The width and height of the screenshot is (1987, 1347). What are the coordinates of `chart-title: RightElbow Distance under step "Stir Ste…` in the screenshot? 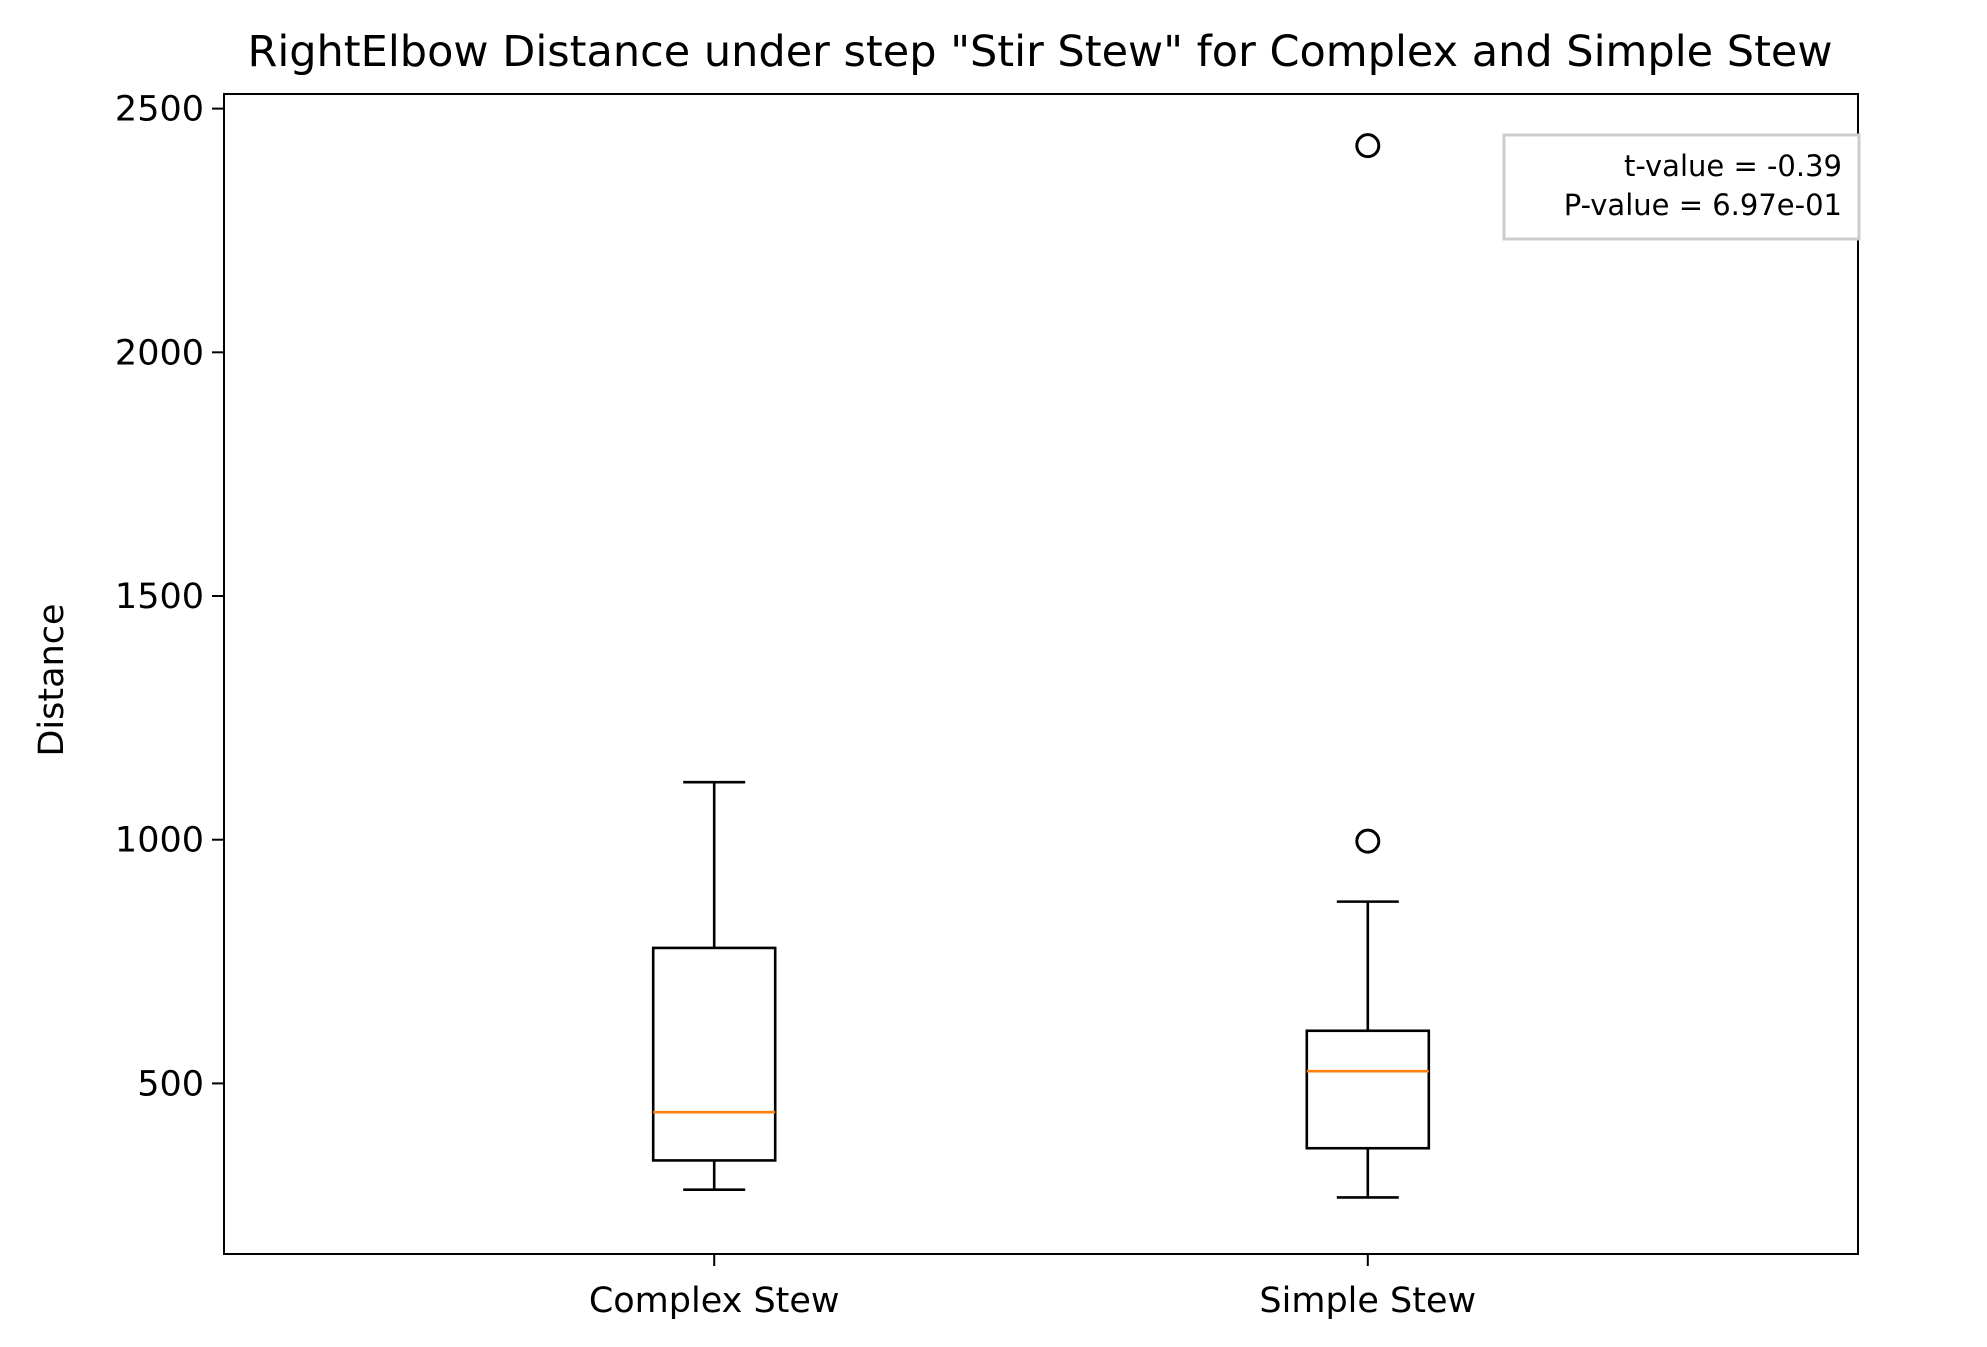 It's located at (1039, 52).